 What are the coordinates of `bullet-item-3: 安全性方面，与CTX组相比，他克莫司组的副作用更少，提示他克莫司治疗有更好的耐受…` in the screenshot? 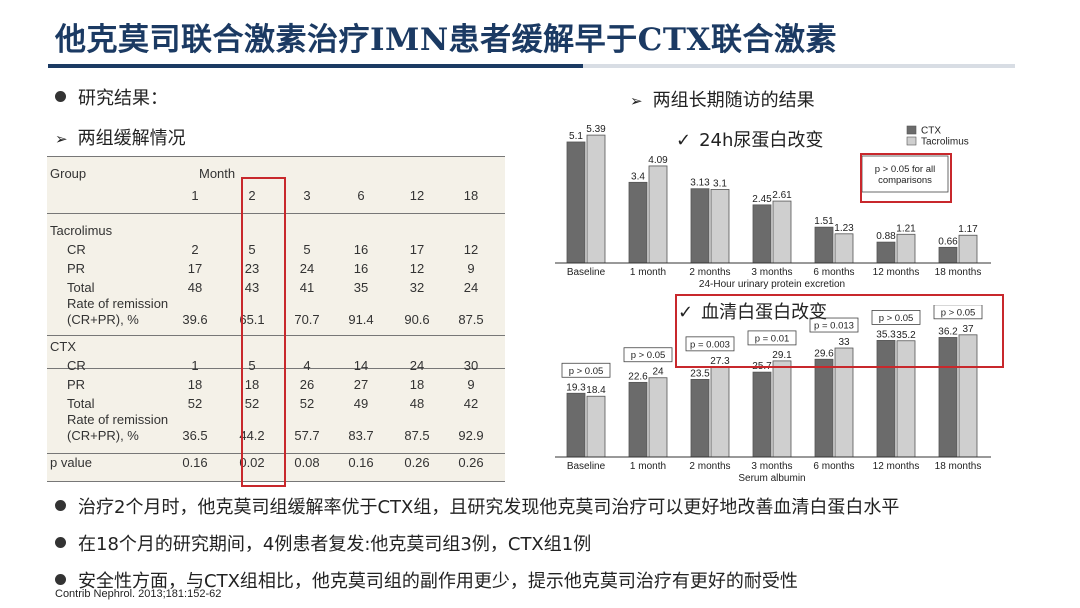 It's located at (426, 580).